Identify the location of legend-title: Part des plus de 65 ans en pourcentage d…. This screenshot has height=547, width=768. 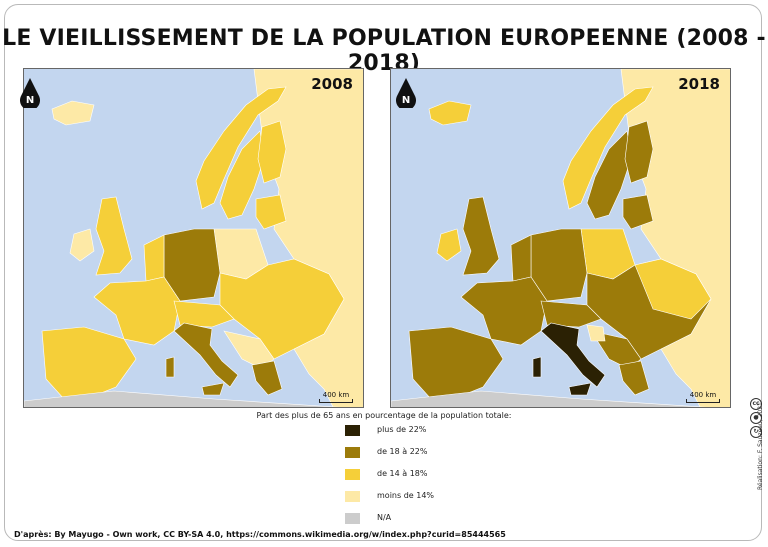
(384, 415).